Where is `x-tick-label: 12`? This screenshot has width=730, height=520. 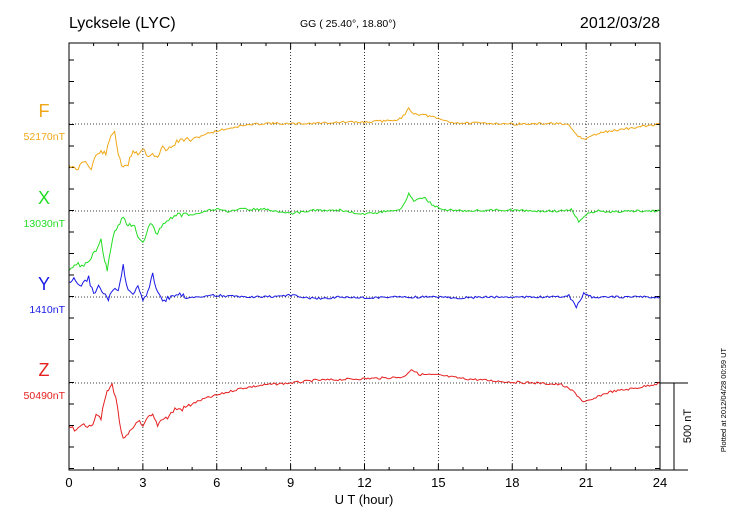
x-tick-label: 12 is located at coordinates (364, 482).